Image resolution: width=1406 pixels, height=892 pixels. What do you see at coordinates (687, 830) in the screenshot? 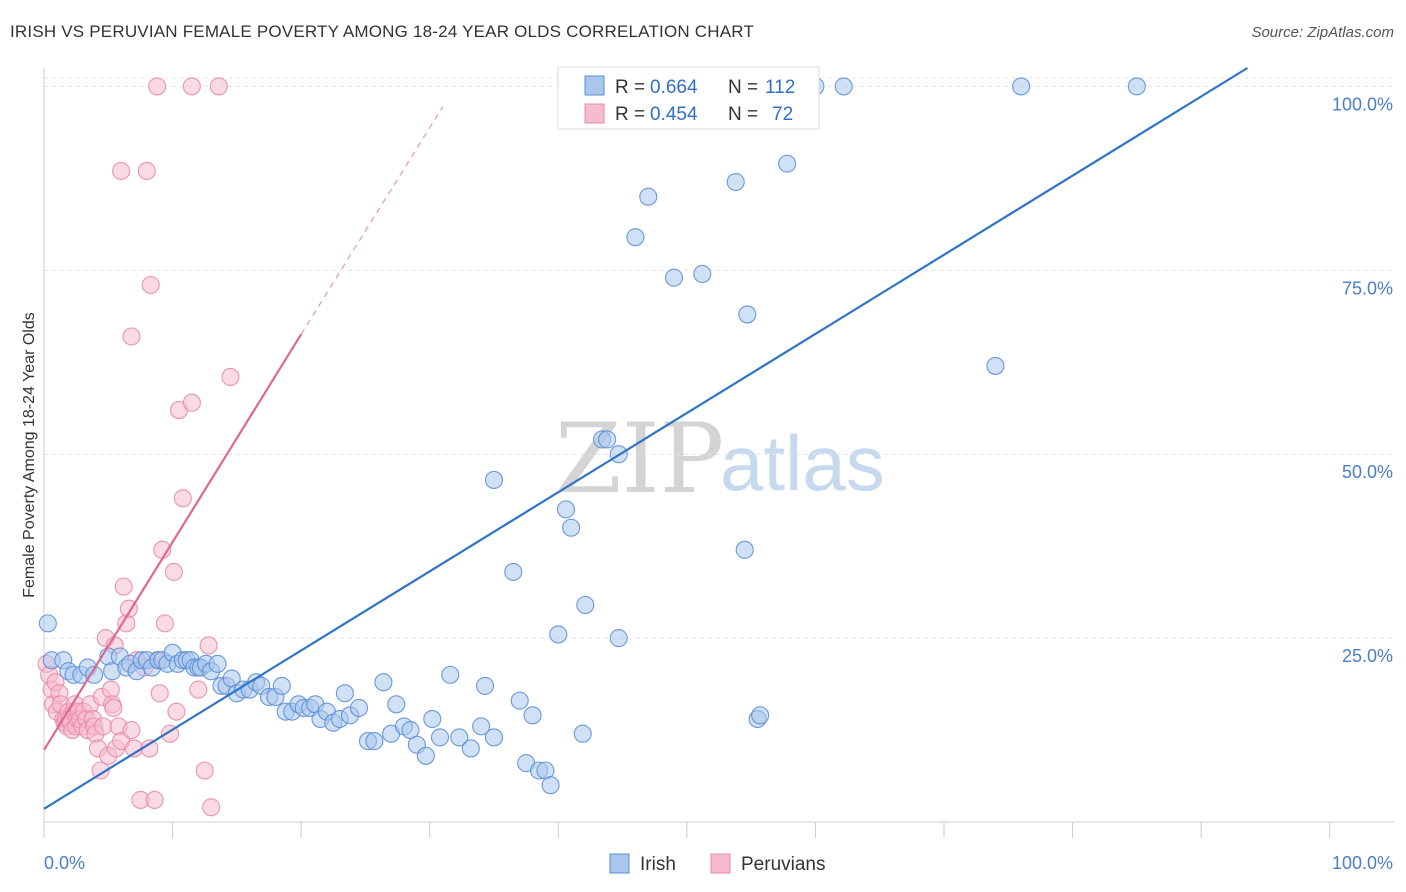
I see `x-ticks` at bounding box center [687, 830].